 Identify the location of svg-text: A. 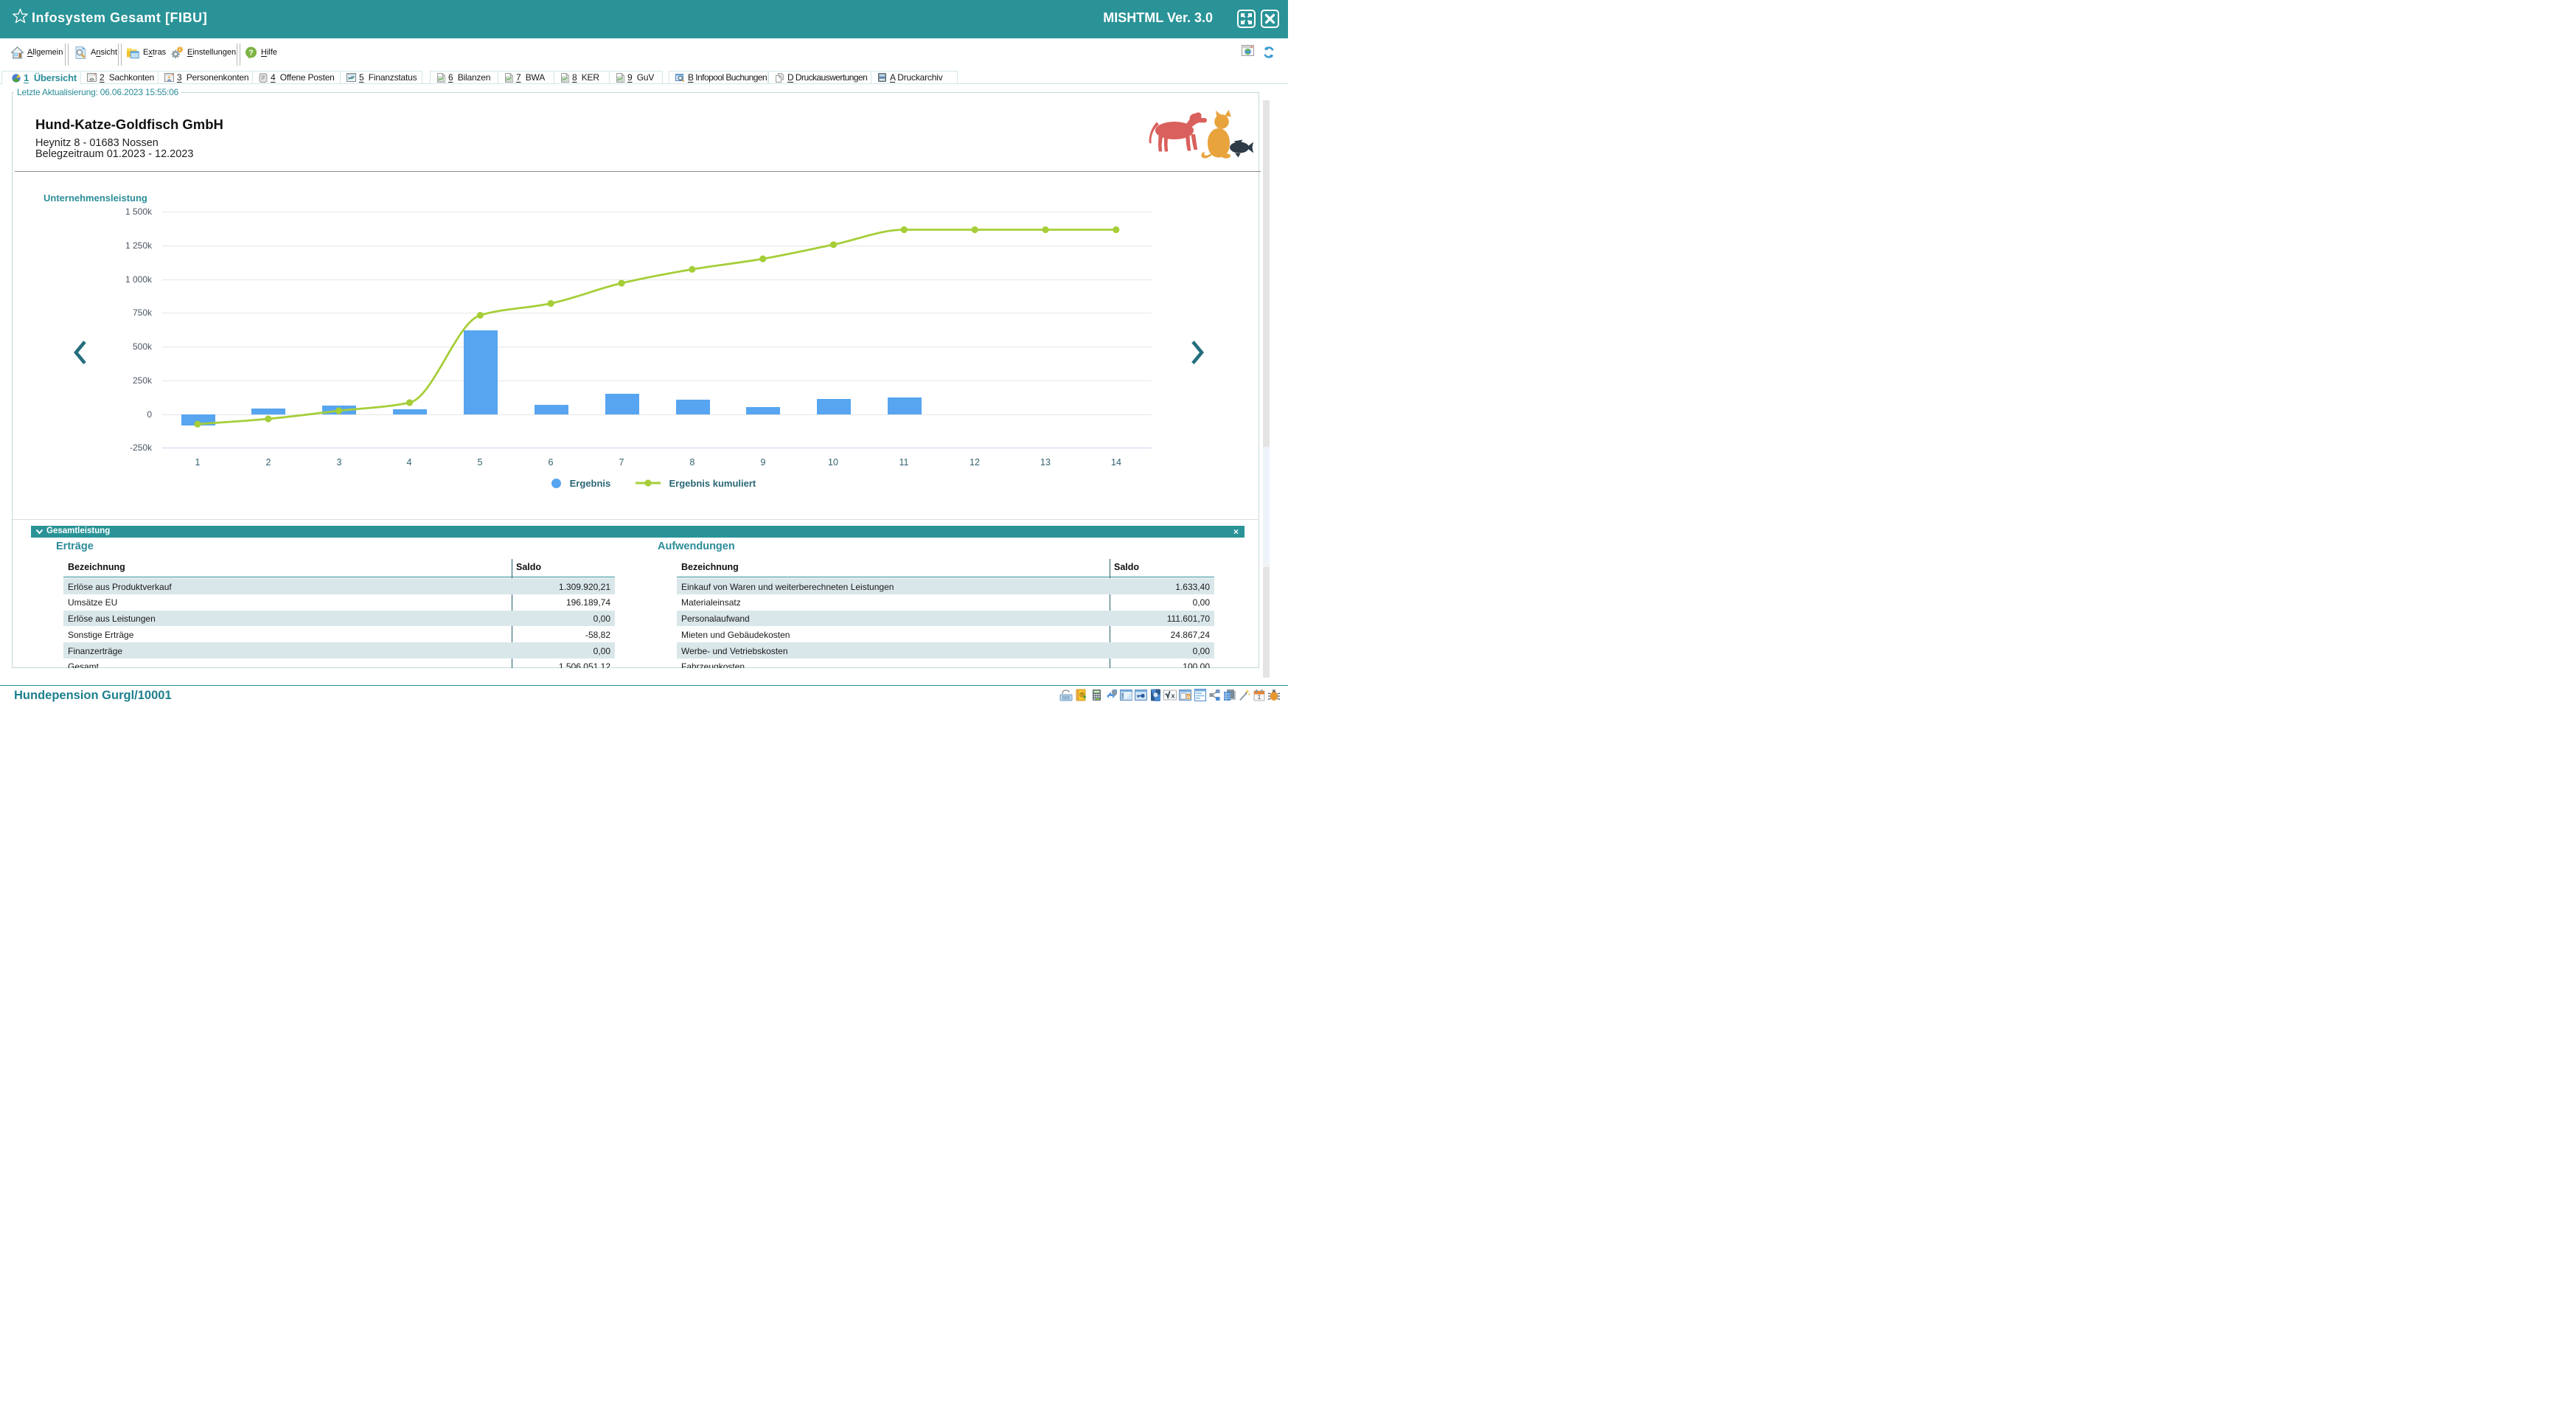
(1189, 697).